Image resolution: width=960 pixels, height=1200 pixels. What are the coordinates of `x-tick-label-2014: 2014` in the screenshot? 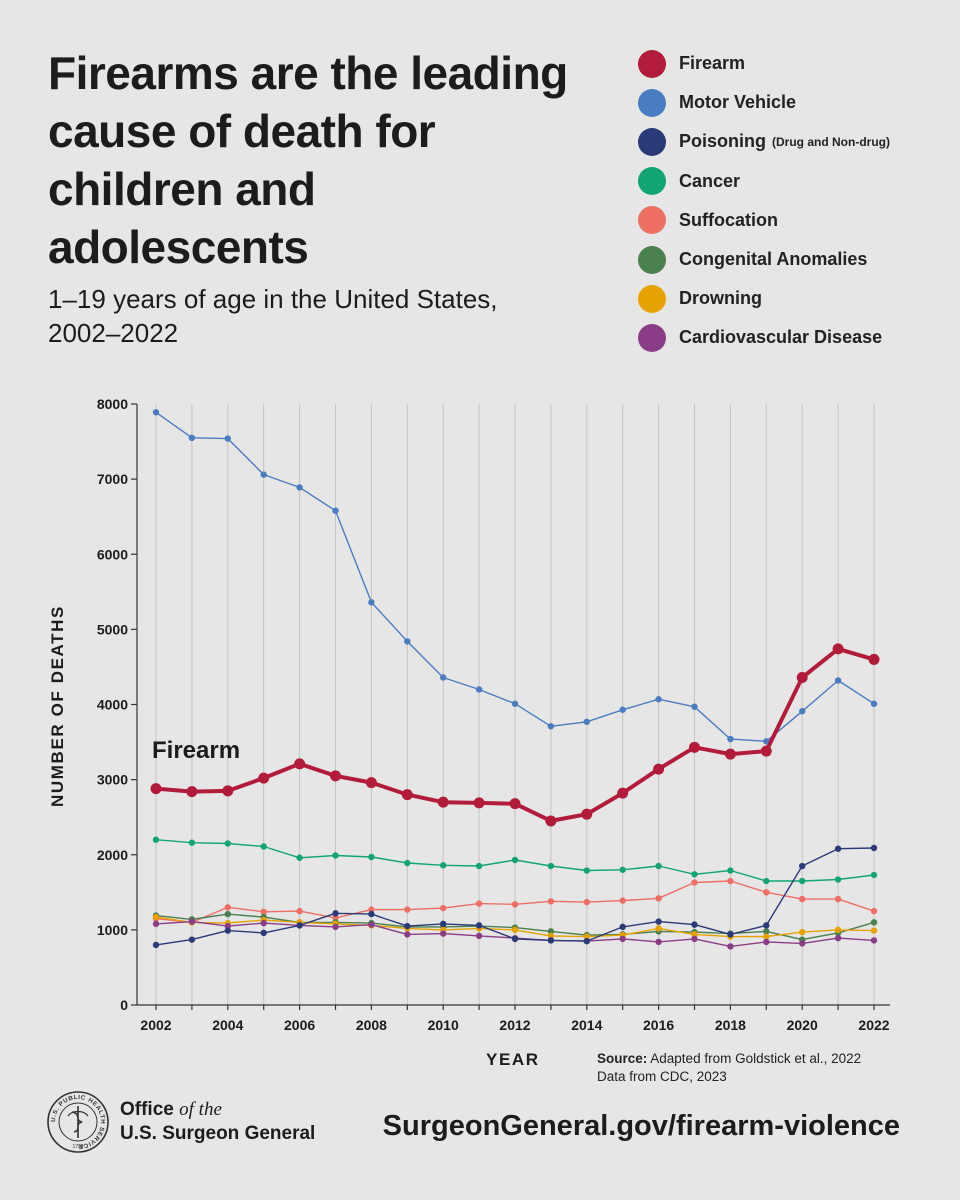 It's located at (586, 1025).